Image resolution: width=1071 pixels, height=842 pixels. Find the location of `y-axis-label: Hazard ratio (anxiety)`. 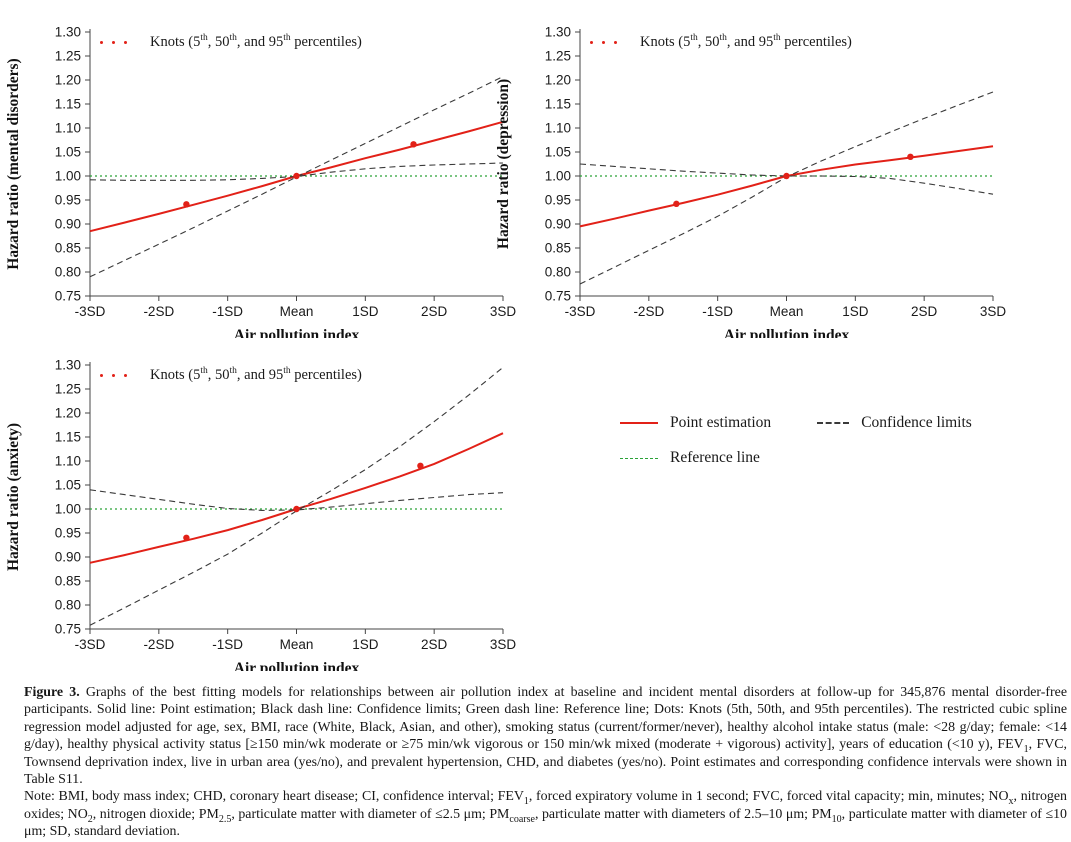

y-axis-label: Hazard ratio (anxiety) is located at coordinates (13, 497).